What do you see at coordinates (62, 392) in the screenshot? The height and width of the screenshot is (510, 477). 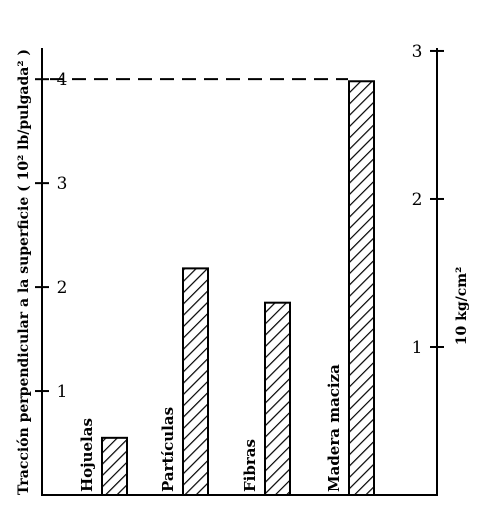 I see `left-tick-label: 1` at bounding box center [62, 392].